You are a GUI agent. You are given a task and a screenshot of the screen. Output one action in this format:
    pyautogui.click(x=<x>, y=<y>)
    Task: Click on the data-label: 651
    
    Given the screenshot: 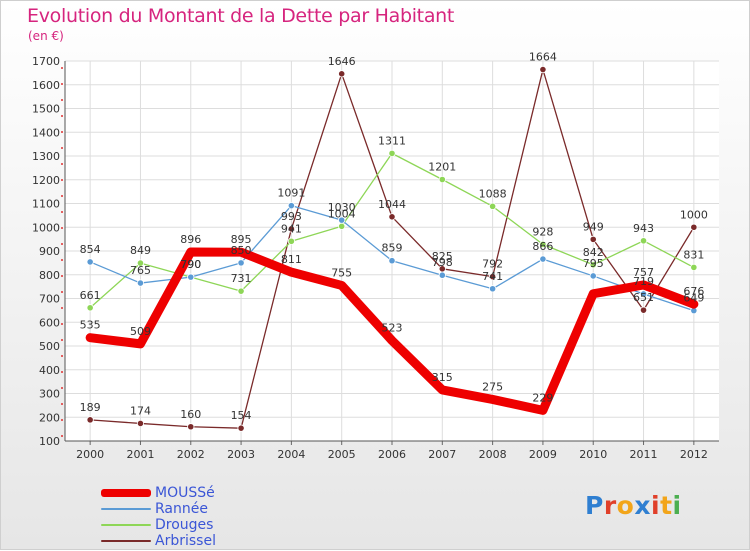 What is the action you would take?
    pyautogui.click(x=643, y=297)
    